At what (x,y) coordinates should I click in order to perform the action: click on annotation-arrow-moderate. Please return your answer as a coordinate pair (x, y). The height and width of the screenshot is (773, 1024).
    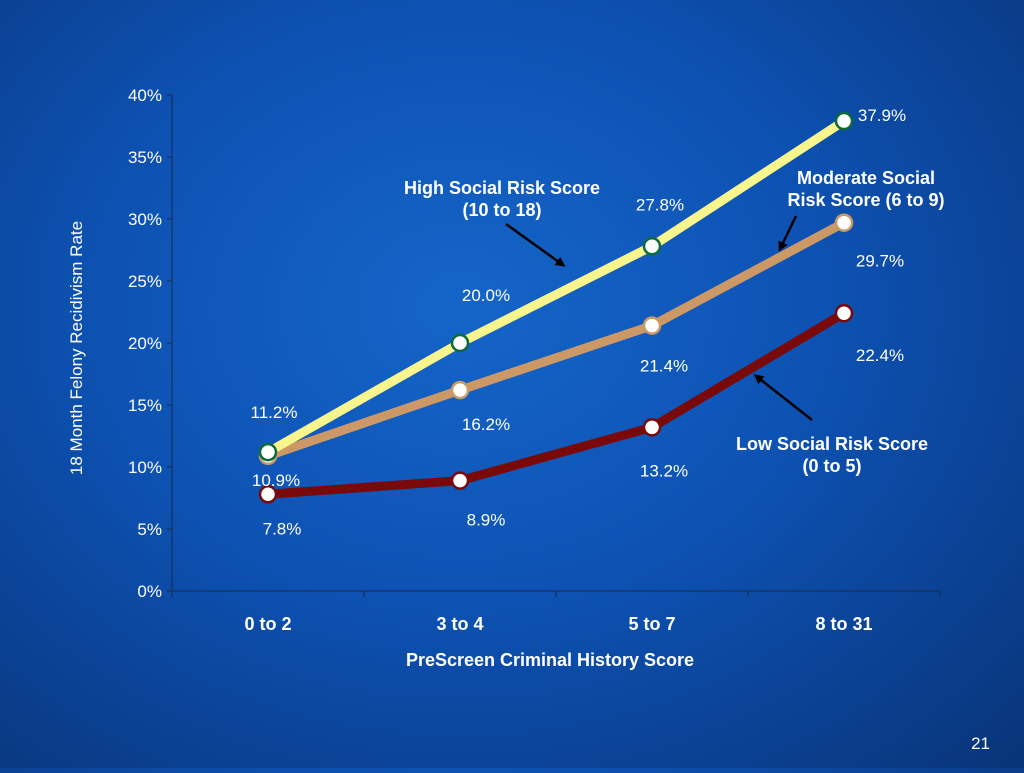
    Looking at the image, I should click on (788, 233).